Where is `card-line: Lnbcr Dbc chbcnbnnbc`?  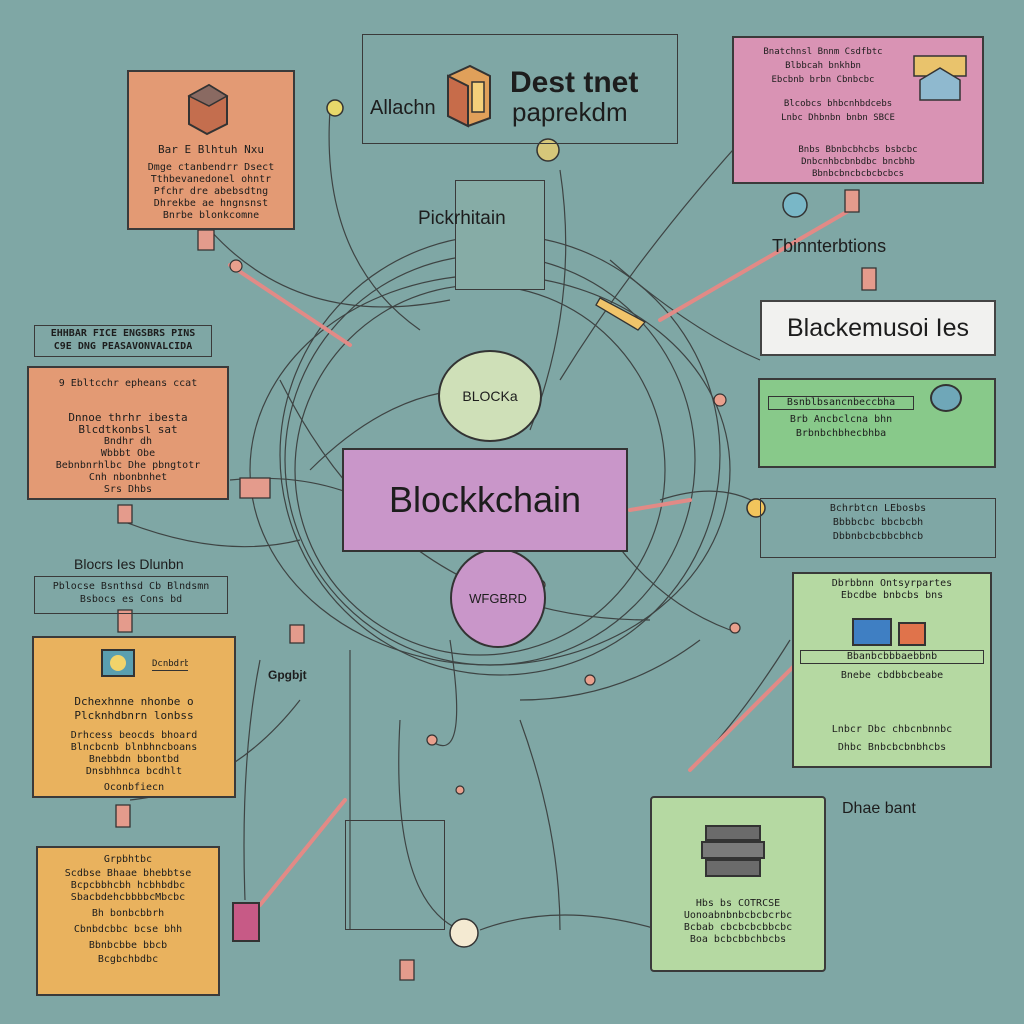
card-line: Lnbcr Dbc chbcnbnnbc is located at coordinates (892, 729).